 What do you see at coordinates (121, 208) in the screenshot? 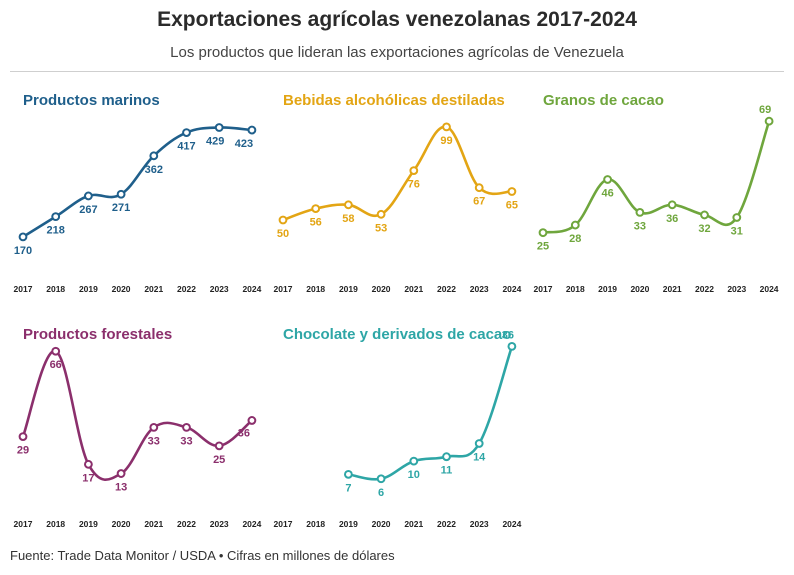
I see `data-label: 271` at bounding box center [121, 208].